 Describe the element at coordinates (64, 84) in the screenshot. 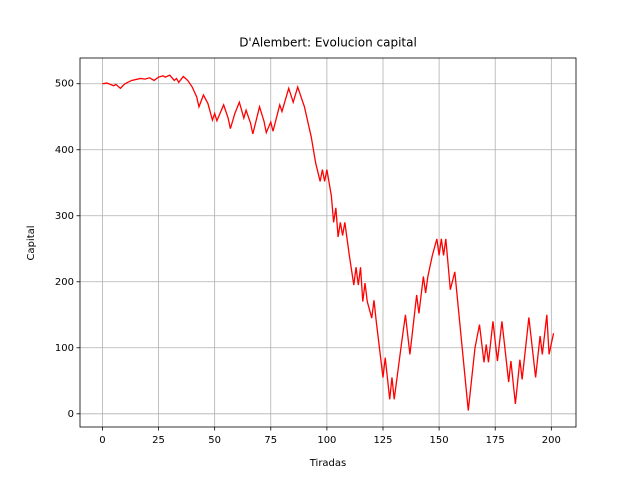

I see `y-tick-label: 500` at that location.